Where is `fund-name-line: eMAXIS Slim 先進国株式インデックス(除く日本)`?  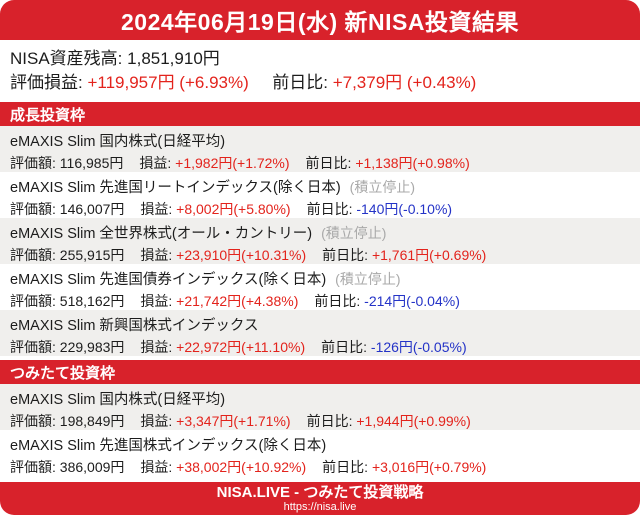
fund-name-line: eMAXIS Slim 先進国株式インデックス(除く日本) is located at coordinates (320, 445).